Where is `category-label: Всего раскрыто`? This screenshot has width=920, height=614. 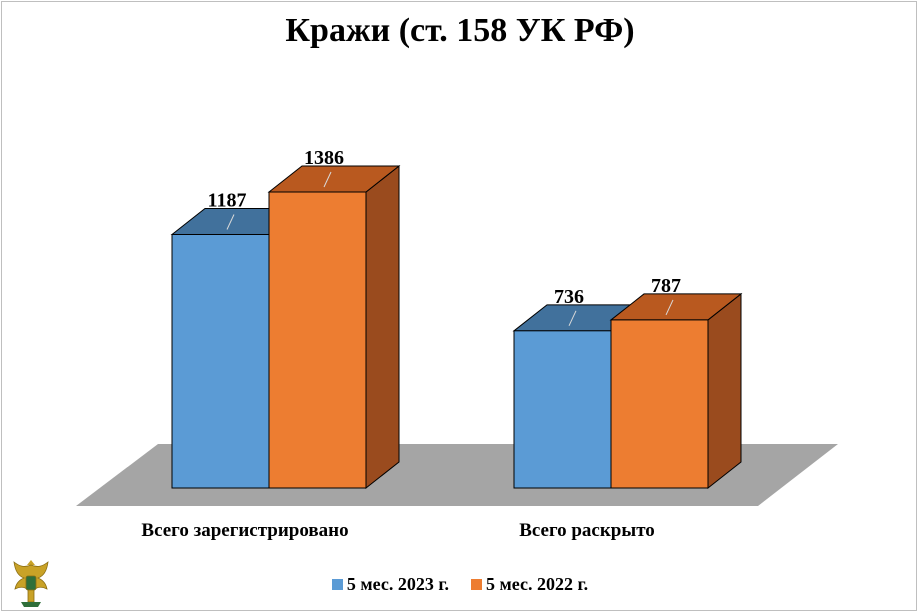 category-label: Всего раскрыто is located at coordinates (587, 530).